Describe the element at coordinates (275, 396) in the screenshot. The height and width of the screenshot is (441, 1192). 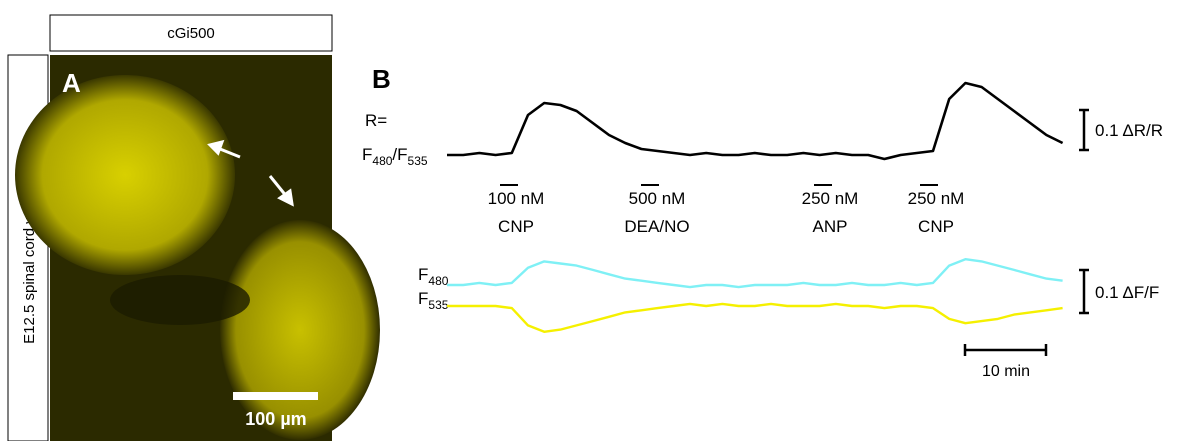
I see `scale-bar-a` at that location.